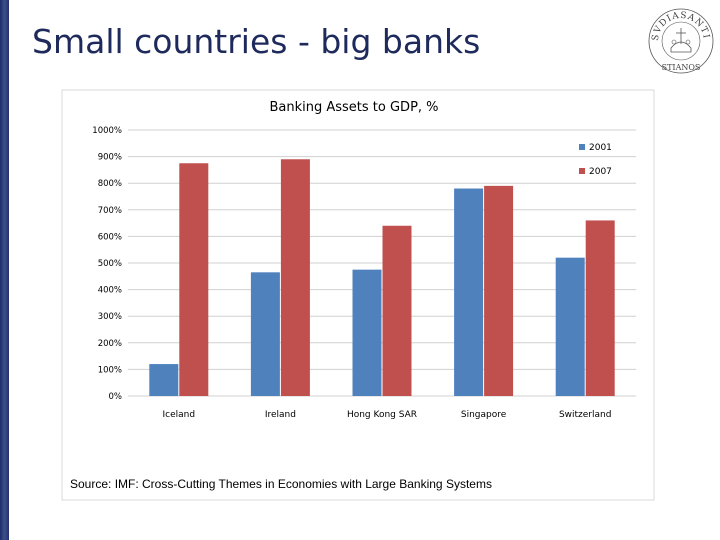  Describe the element at coordinates (110, 344) in the screenshot. I see `y-tick-label: 200%` at that location.